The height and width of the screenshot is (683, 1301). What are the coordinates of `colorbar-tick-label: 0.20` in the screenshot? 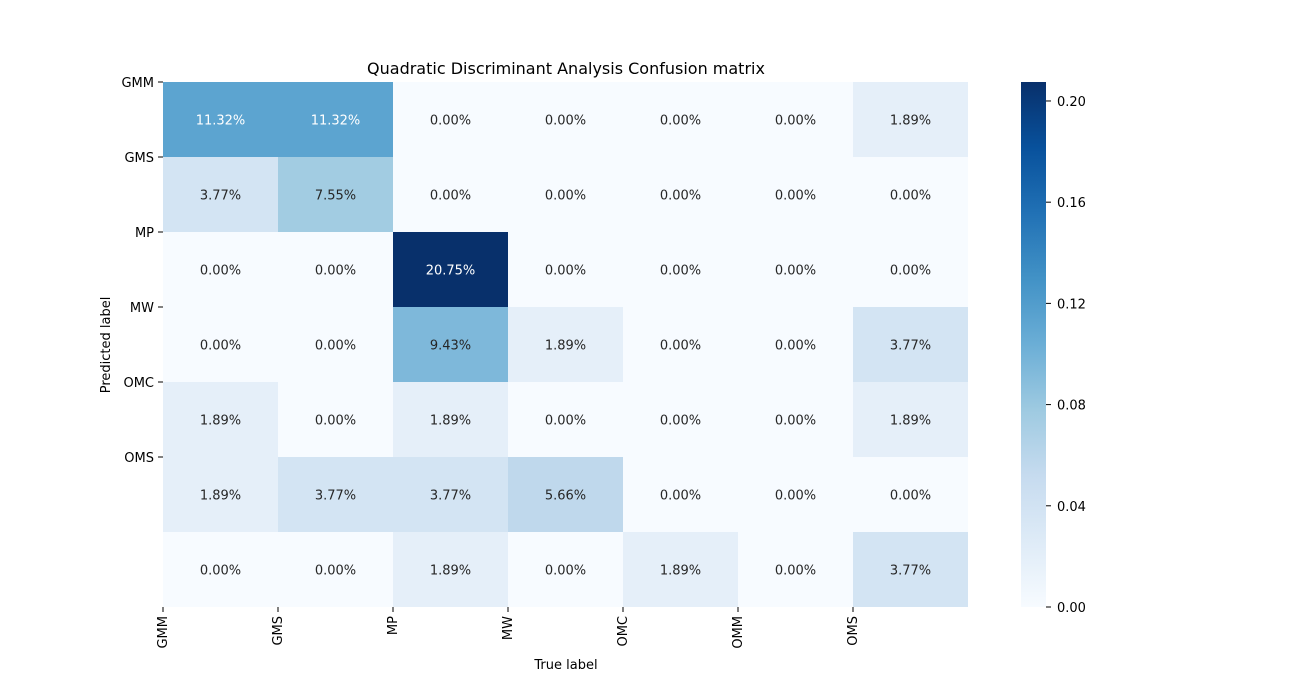 It's located at (1071, 102).